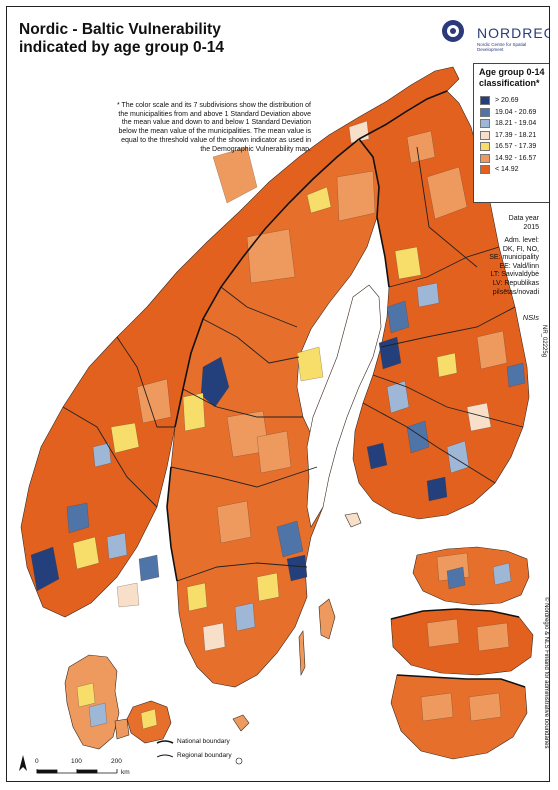  Describe the element at coordinates (37, 761) in the screenshot. I see `scale-tick-0: 0` at that location.